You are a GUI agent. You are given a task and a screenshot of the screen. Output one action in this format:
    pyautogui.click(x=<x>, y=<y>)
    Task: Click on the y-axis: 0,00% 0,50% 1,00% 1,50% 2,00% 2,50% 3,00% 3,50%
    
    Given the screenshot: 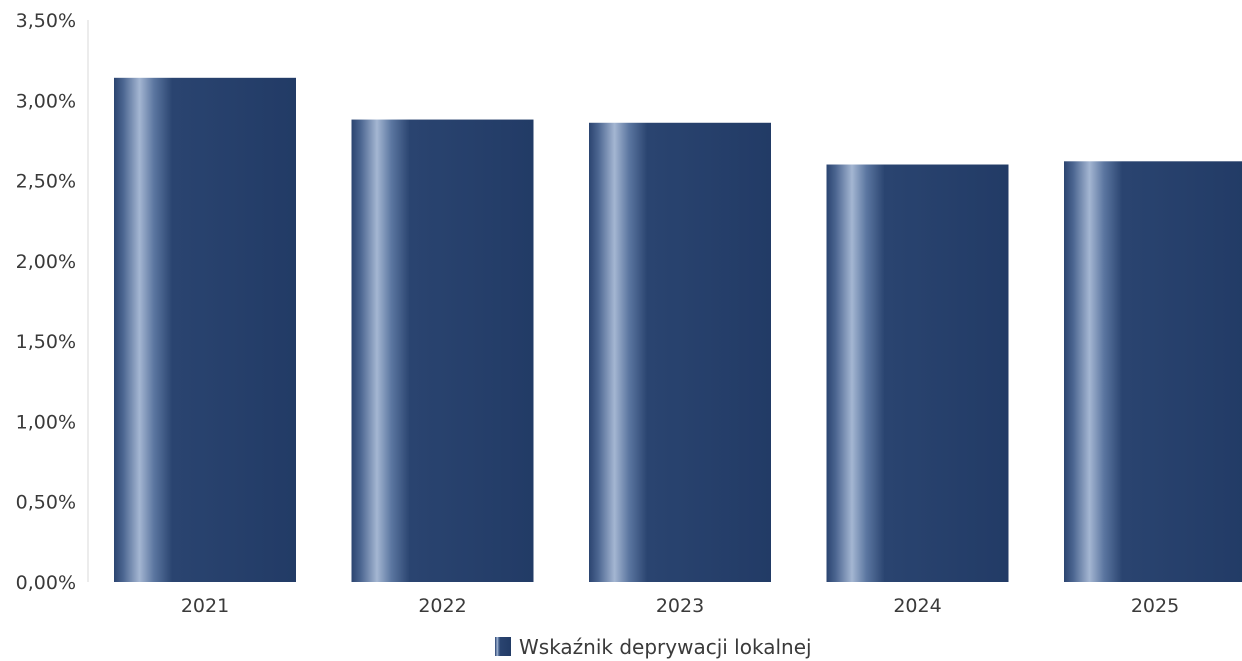 What is the action you would take?
    pyautogui.click(x=46, y=302)
    